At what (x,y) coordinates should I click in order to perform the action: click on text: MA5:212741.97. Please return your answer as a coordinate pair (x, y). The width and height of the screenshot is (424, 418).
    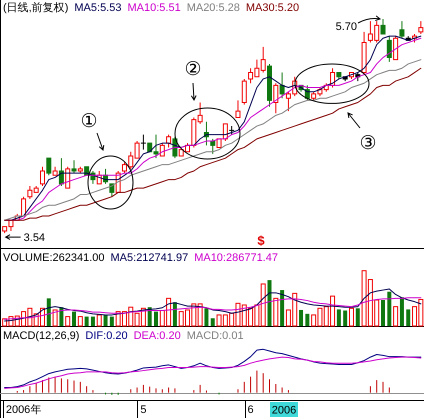
    Looking at the image, I should click on (149, 258).